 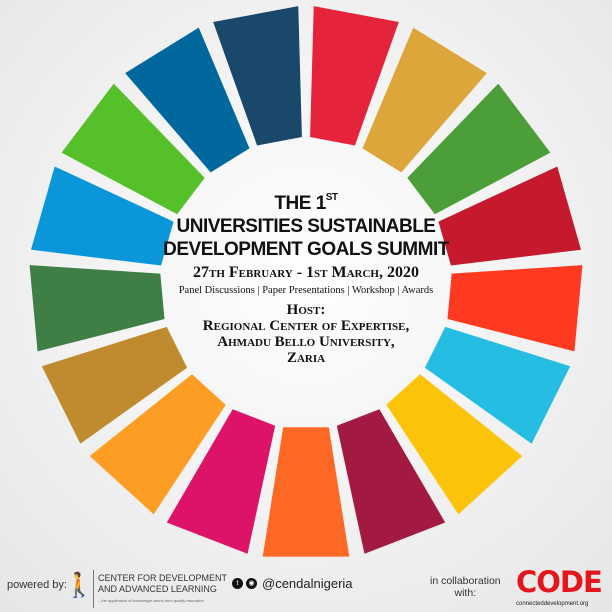 What do you see at coordinates (306, 310) in the screenshot?
I see `host-label: Host:` at bounding box center [306, 310].